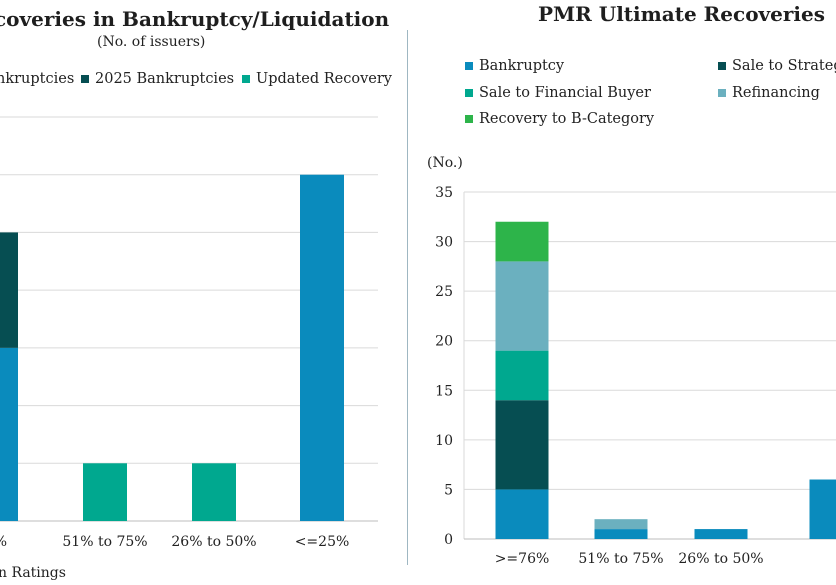  I want to click on right-legend-label: Sale to Financial Buyer, so click(565, 93).